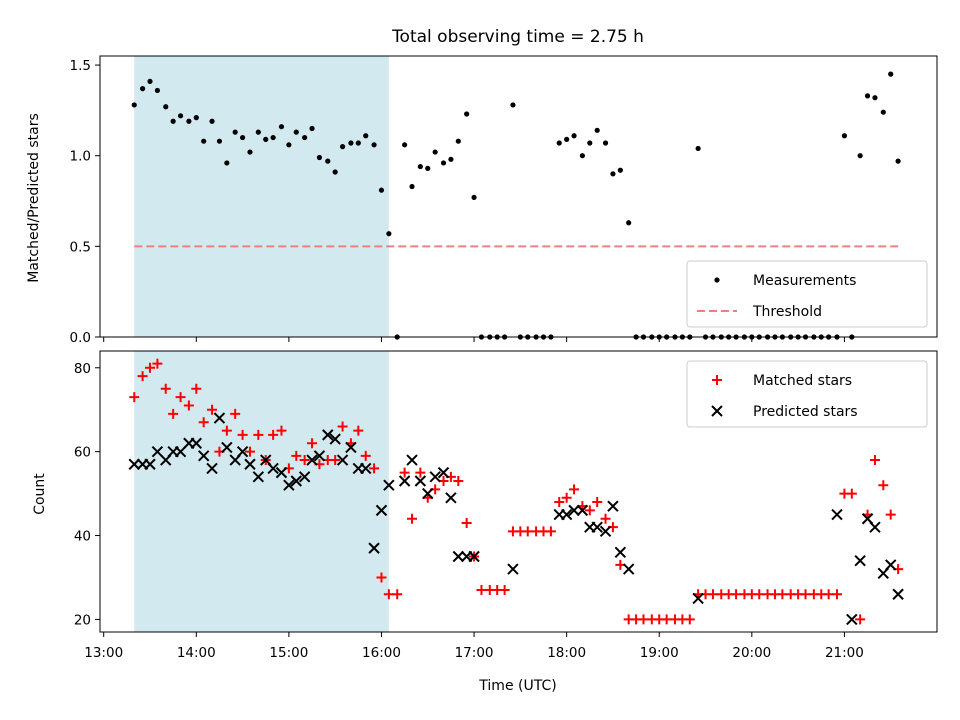 This screenshot has width=960, height=720. I want to click on x-tick-label: 18:00, so click(566, 653).